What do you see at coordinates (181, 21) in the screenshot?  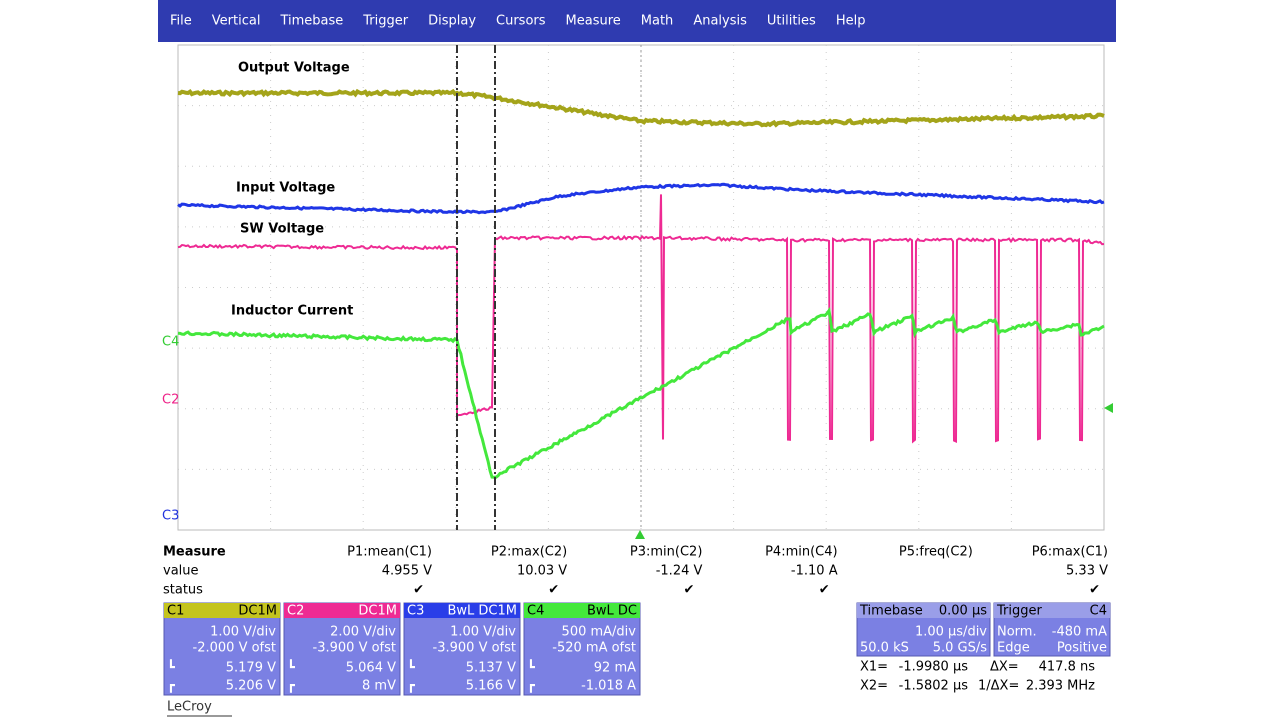 I see `menu-item: File` at bounding box center [181, 21].